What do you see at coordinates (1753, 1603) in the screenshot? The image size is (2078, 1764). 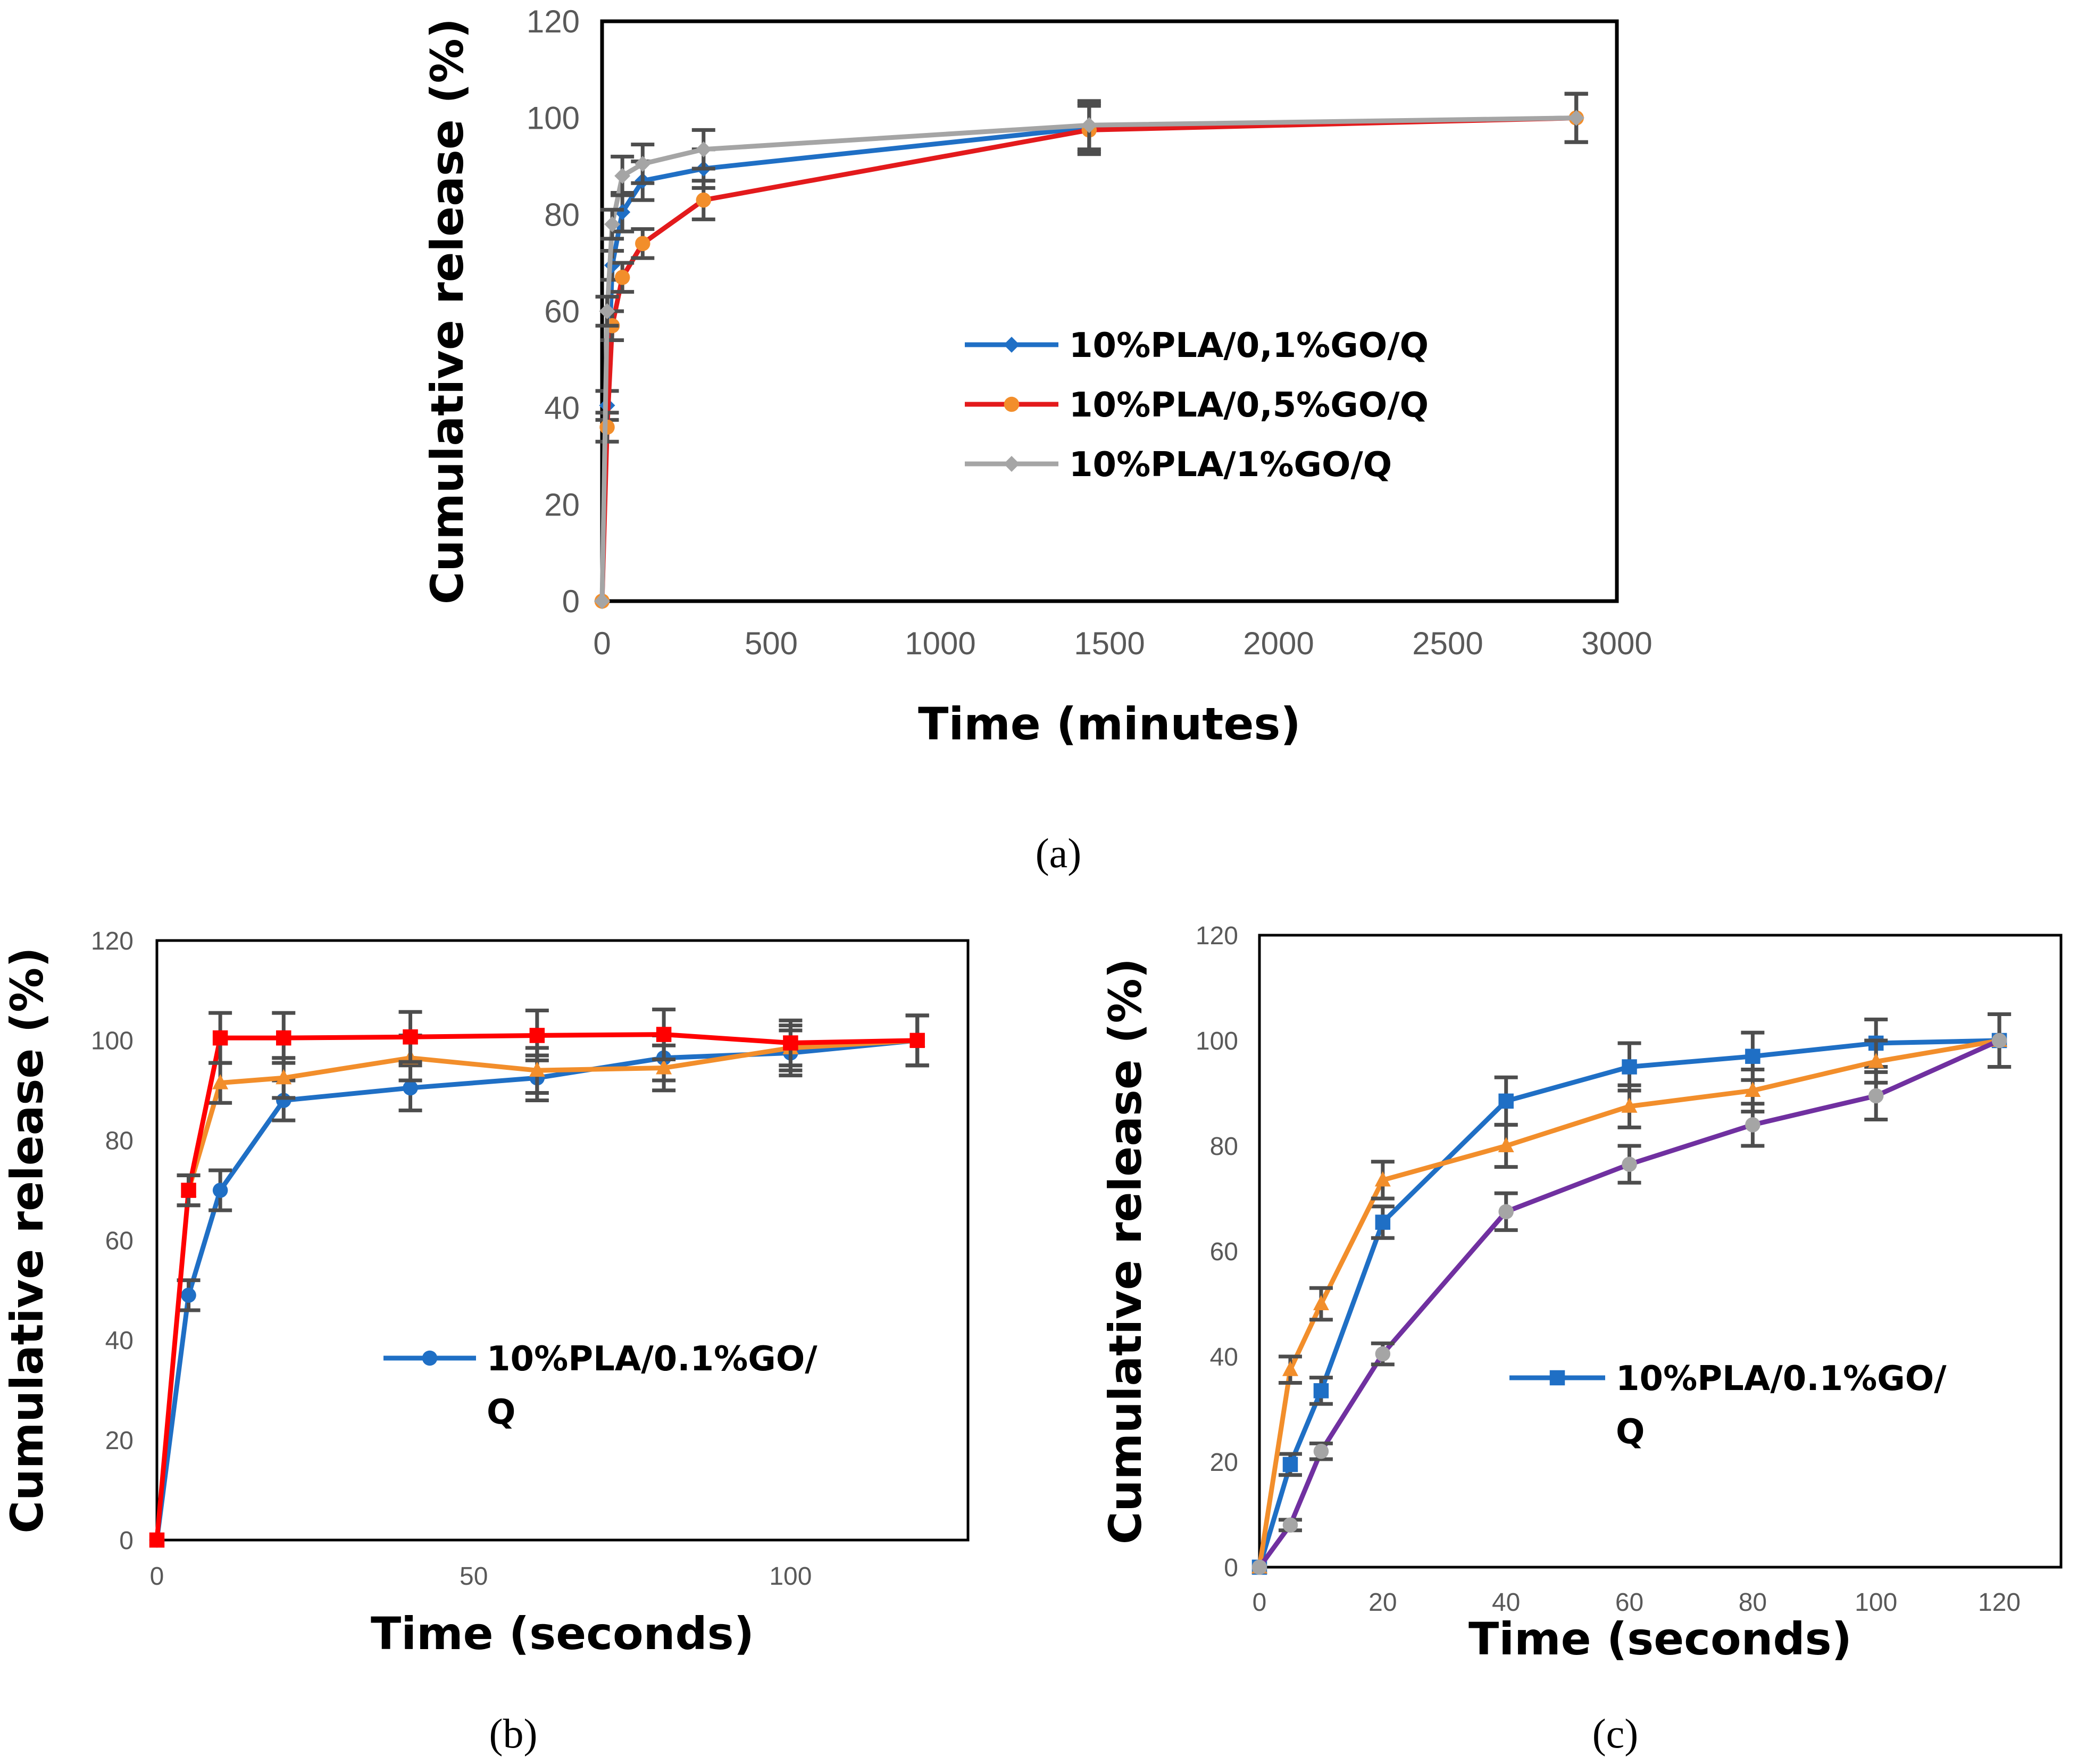 I see `x-tick-label: 80` at bounding box center [1753, 1603].